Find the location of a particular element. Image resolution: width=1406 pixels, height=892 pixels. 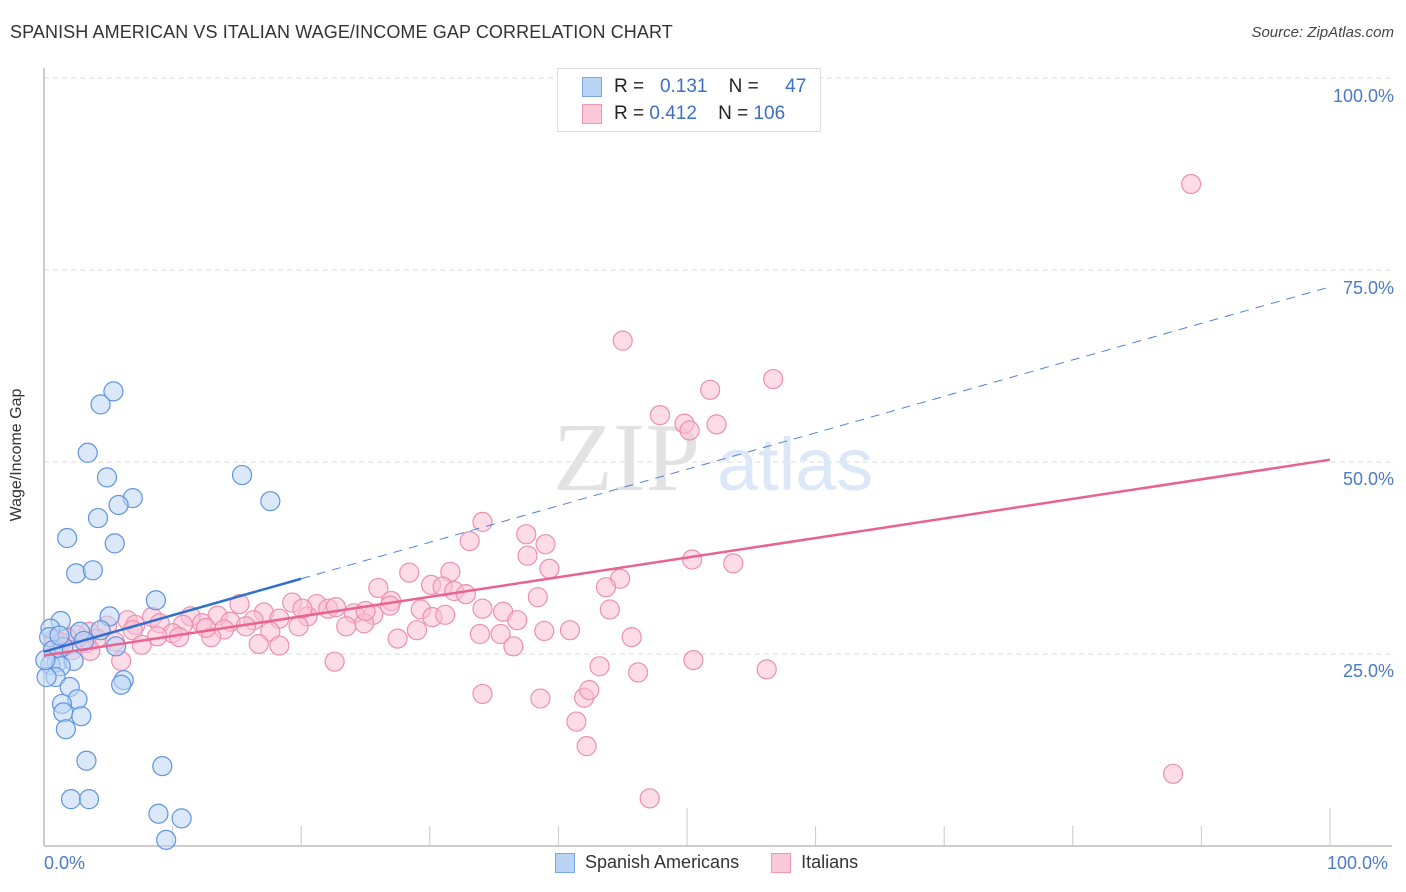

legend-row-spanish-americans: R = 0.131 N = 47 is located at coordinates (694, 87).